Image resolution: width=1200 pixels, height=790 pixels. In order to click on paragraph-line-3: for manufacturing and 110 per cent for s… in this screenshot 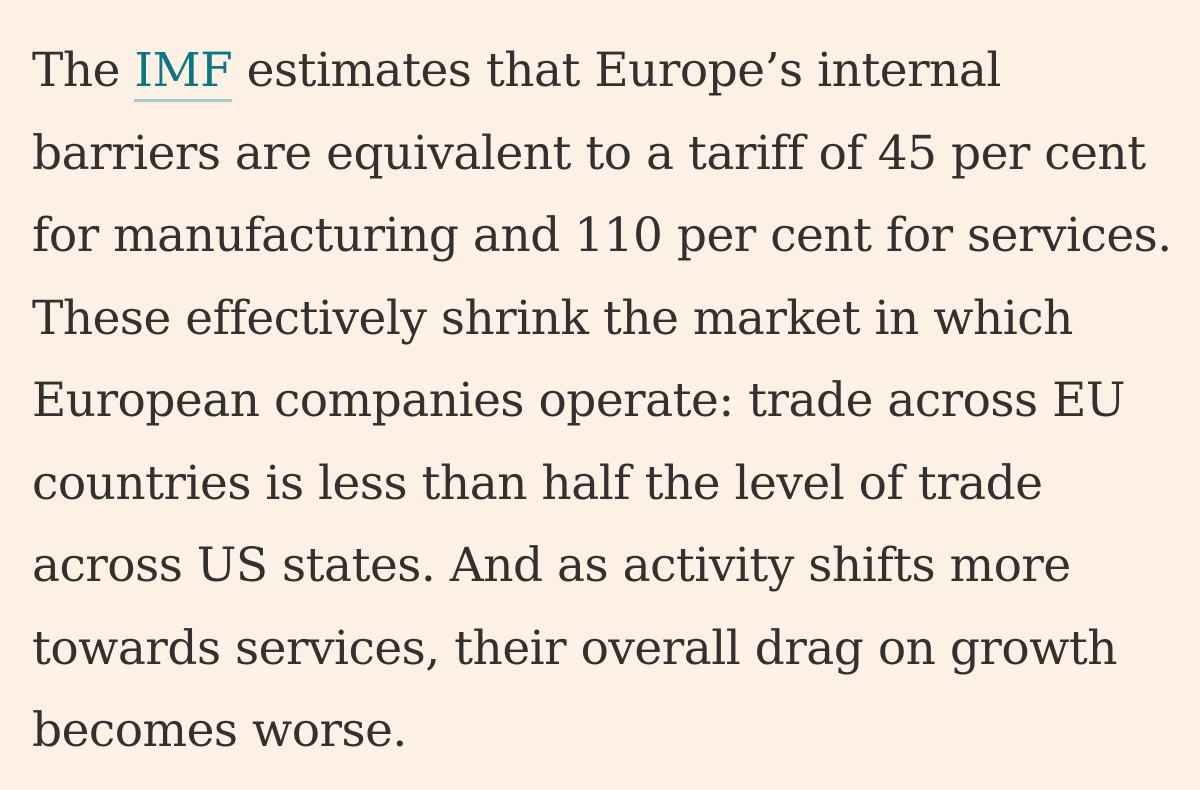, I will do `click(602, 235)`.